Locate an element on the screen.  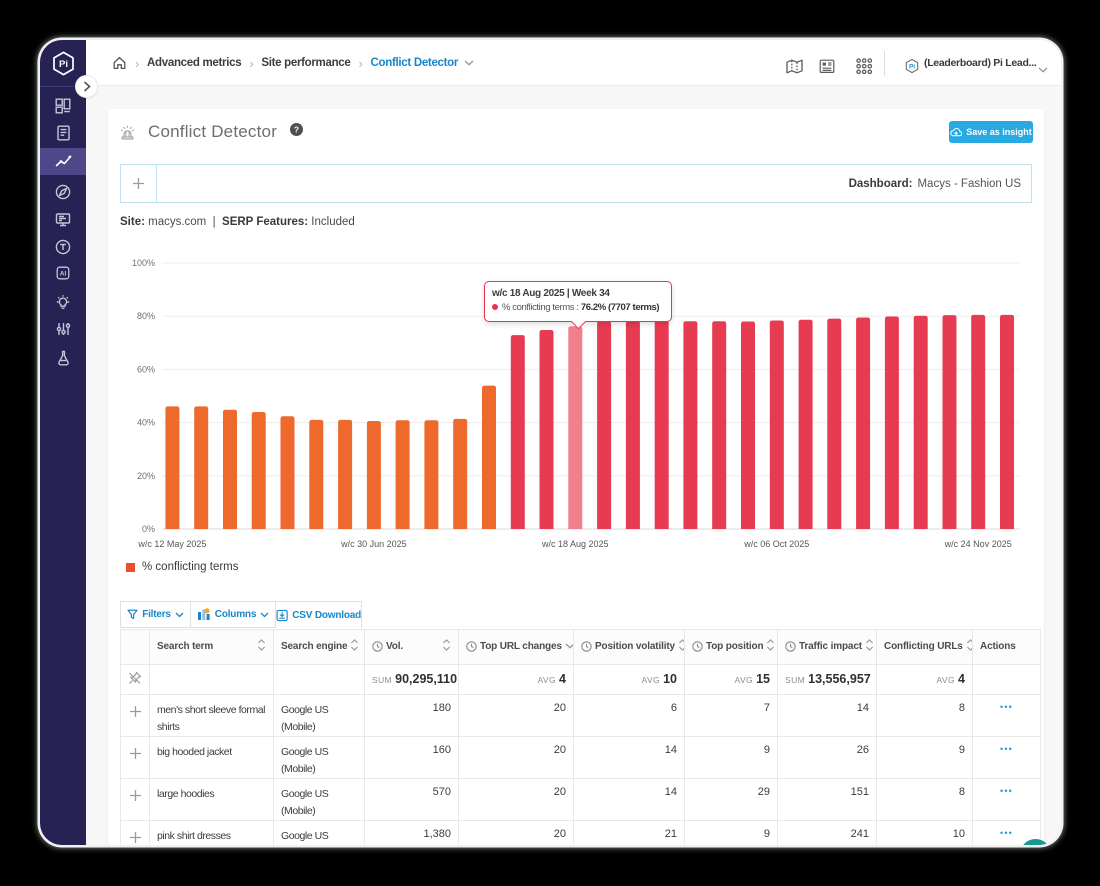
svg-text: 100% is located at coordinates (143, 263).